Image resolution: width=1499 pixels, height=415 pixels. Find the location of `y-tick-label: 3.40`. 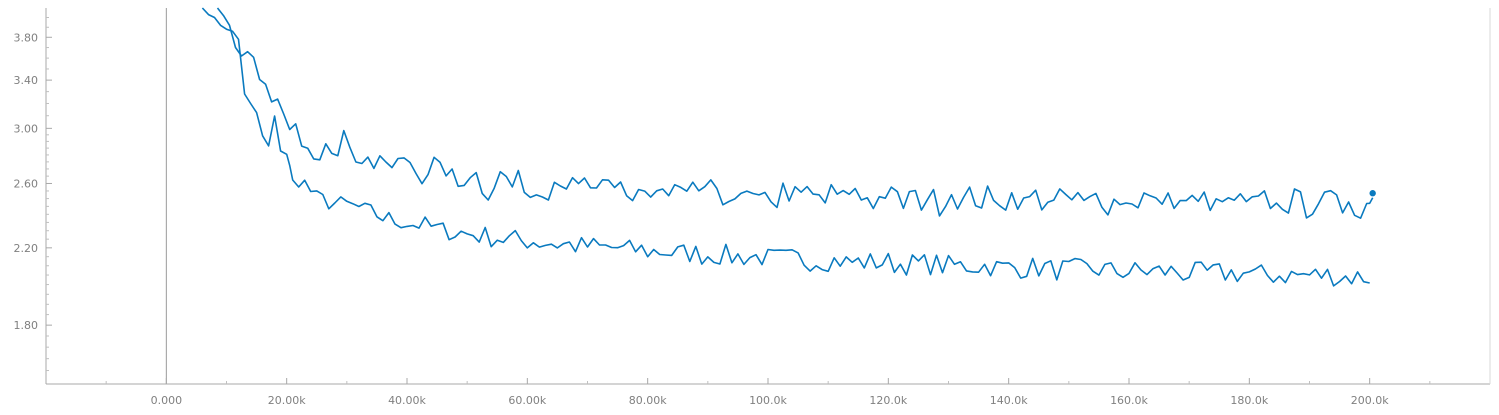

y-tick-label: 3.40 is located at coordinates (26, 80).